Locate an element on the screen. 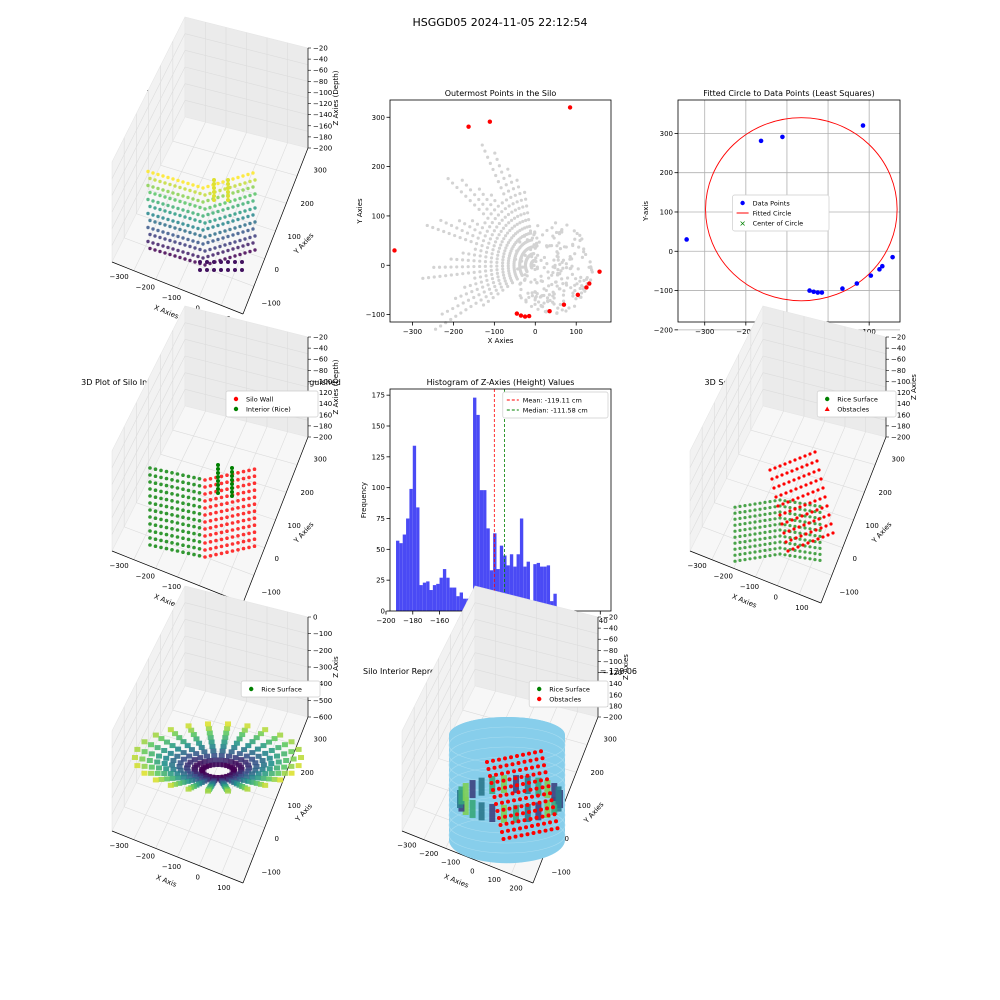 The height and width of the screenshot is (1000, 1000). chart-3-ytick-label: 100 is located at coordinates (666, 212).